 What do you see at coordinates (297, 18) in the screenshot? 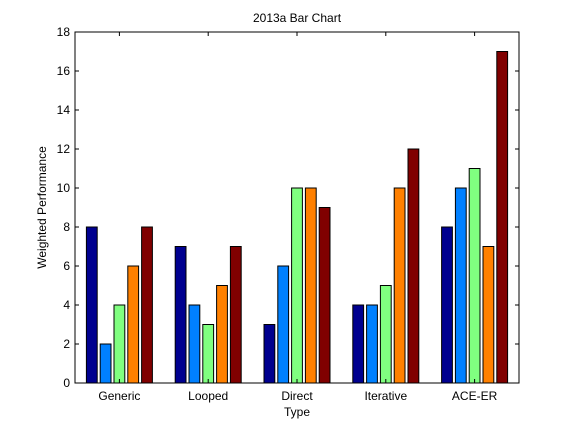
I see `chart-title: 2013a Bar Chart` at bounding box center [297, 18].